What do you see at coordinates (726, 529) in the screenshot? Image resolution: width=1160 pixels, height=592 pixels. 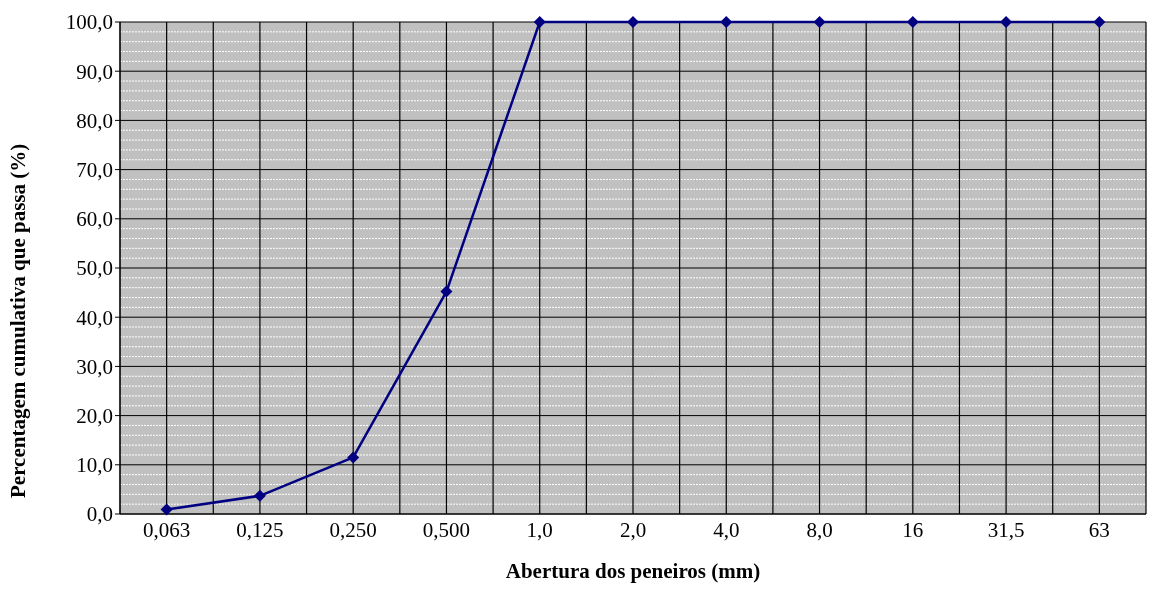 I see `x-tick-label: 4,0` at bounding box center [726, 529].